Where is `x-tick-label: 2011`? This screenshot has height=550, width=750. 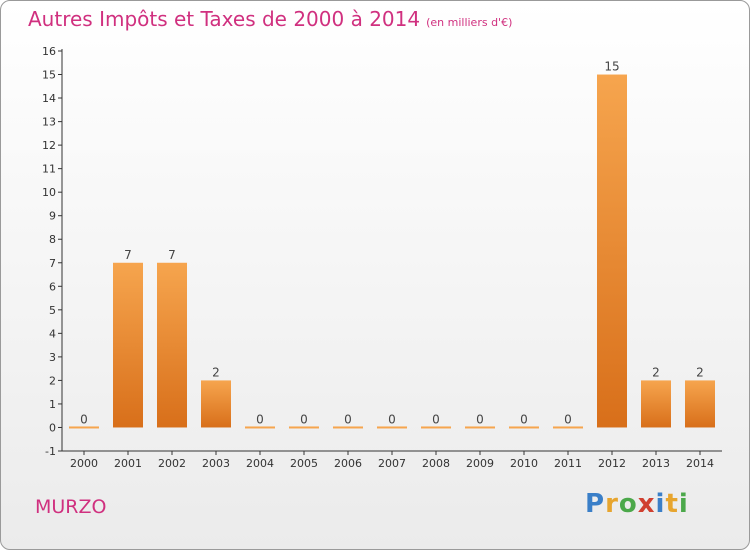
x-tick-label: 2011 is located at coordinates (568, 463).